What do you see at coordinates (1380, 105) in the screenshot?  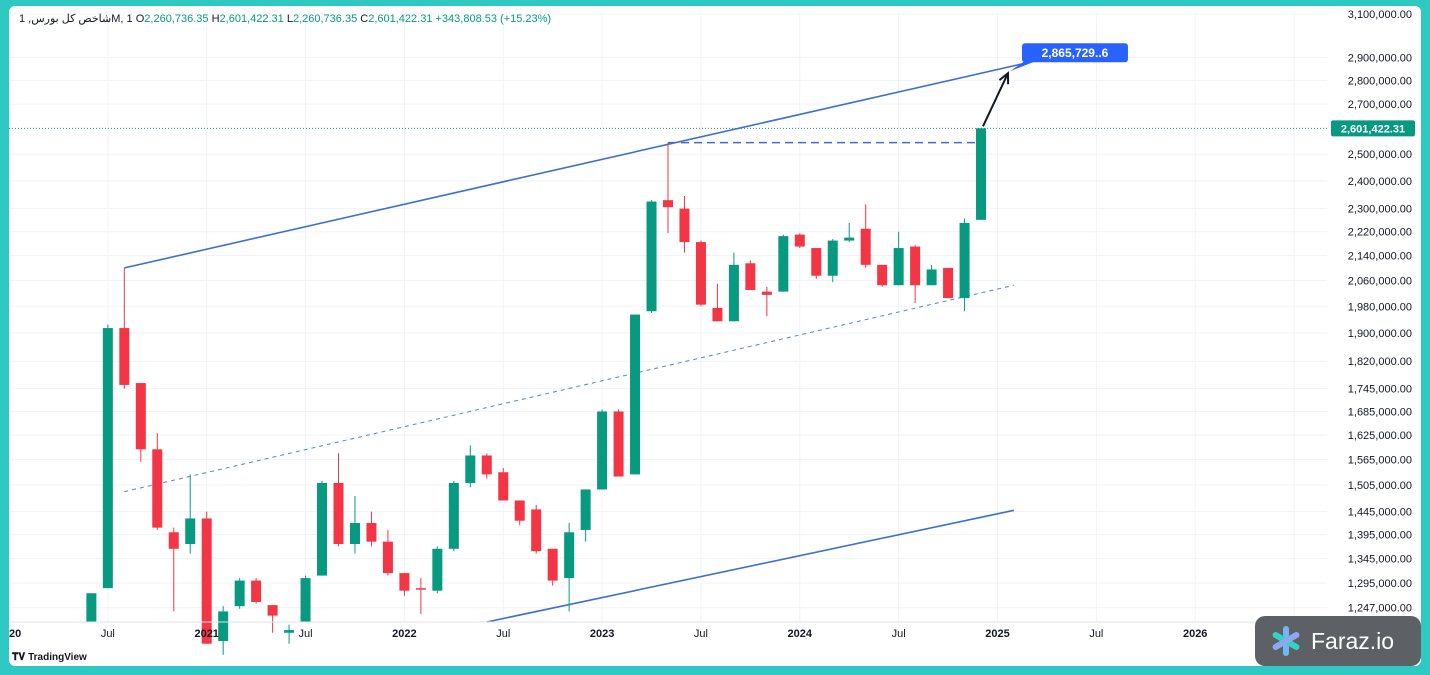 I see `price-tick-label: 2,700,000.00` at bounding box center [1380, 105].